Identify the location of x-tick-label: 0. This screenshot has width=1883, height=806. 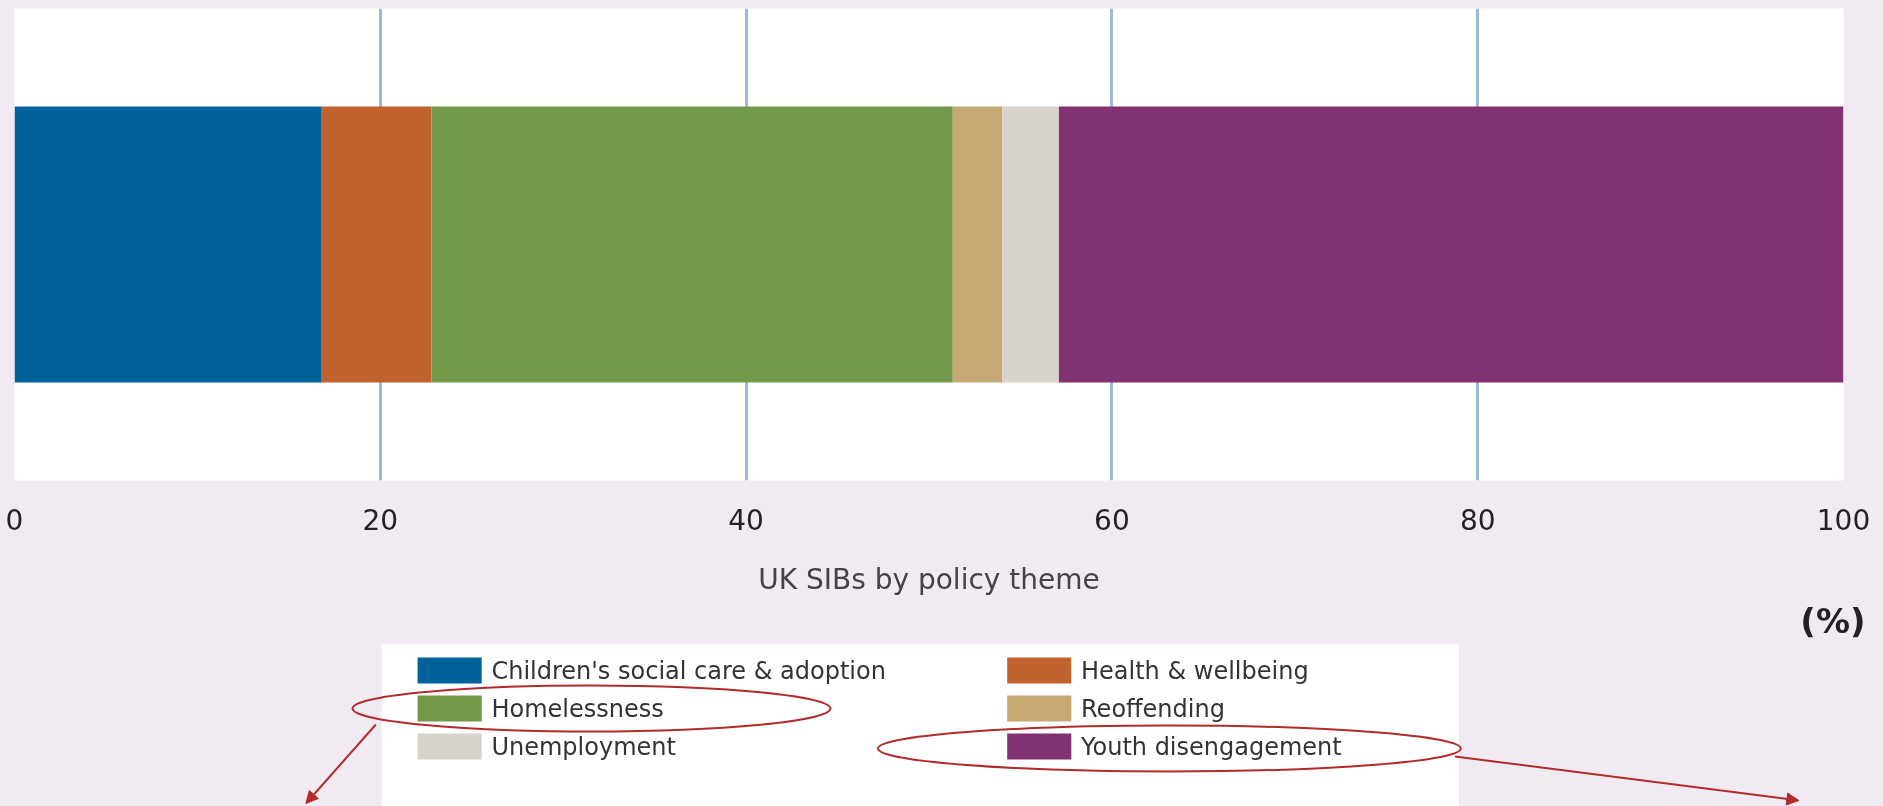
(14, 520).